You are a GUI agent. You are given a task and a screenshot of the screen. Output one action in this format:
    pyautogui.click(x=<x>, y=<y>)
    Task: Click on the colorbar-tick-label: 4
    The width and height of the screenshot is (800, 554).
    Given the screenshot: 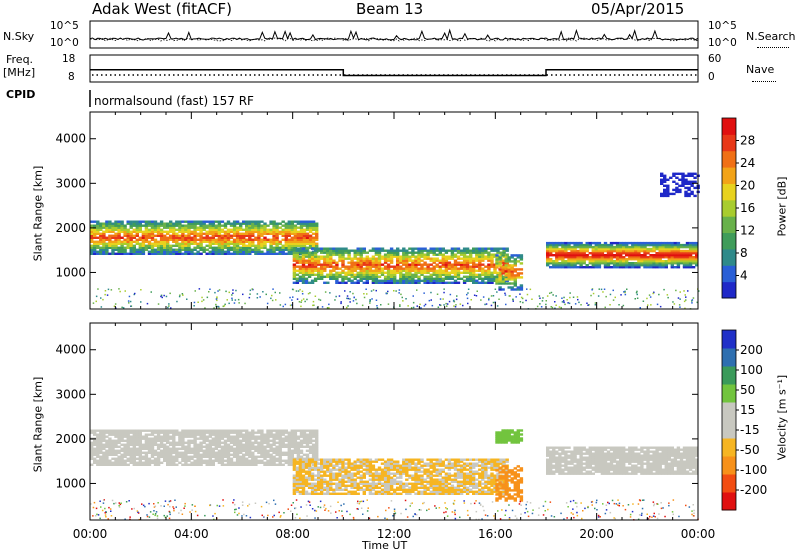 What is the action you would take?
    pyautogui.click(x=744, y=276)
    